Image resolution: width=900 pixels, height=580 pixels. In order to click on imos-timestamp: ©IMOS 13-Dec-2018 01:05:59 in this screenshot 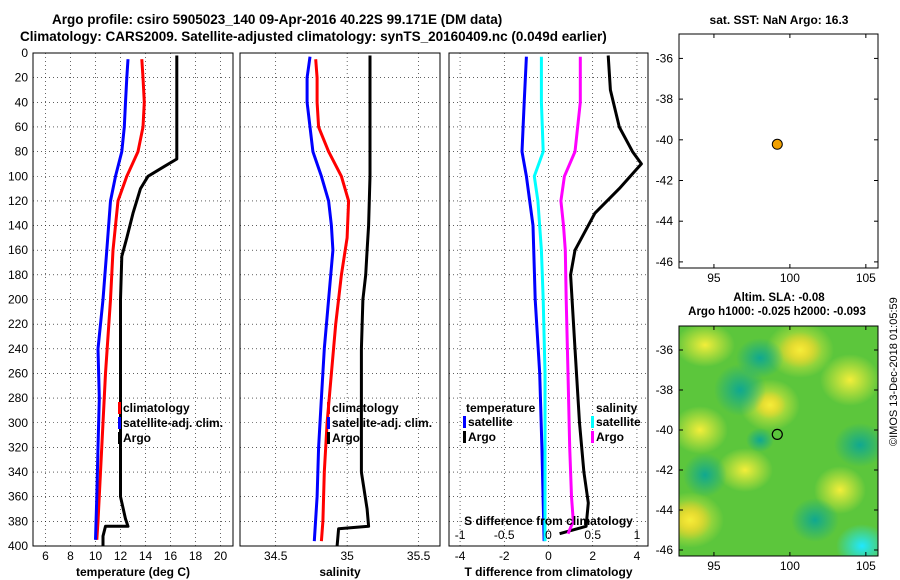, I will do `click(894, 371)`.